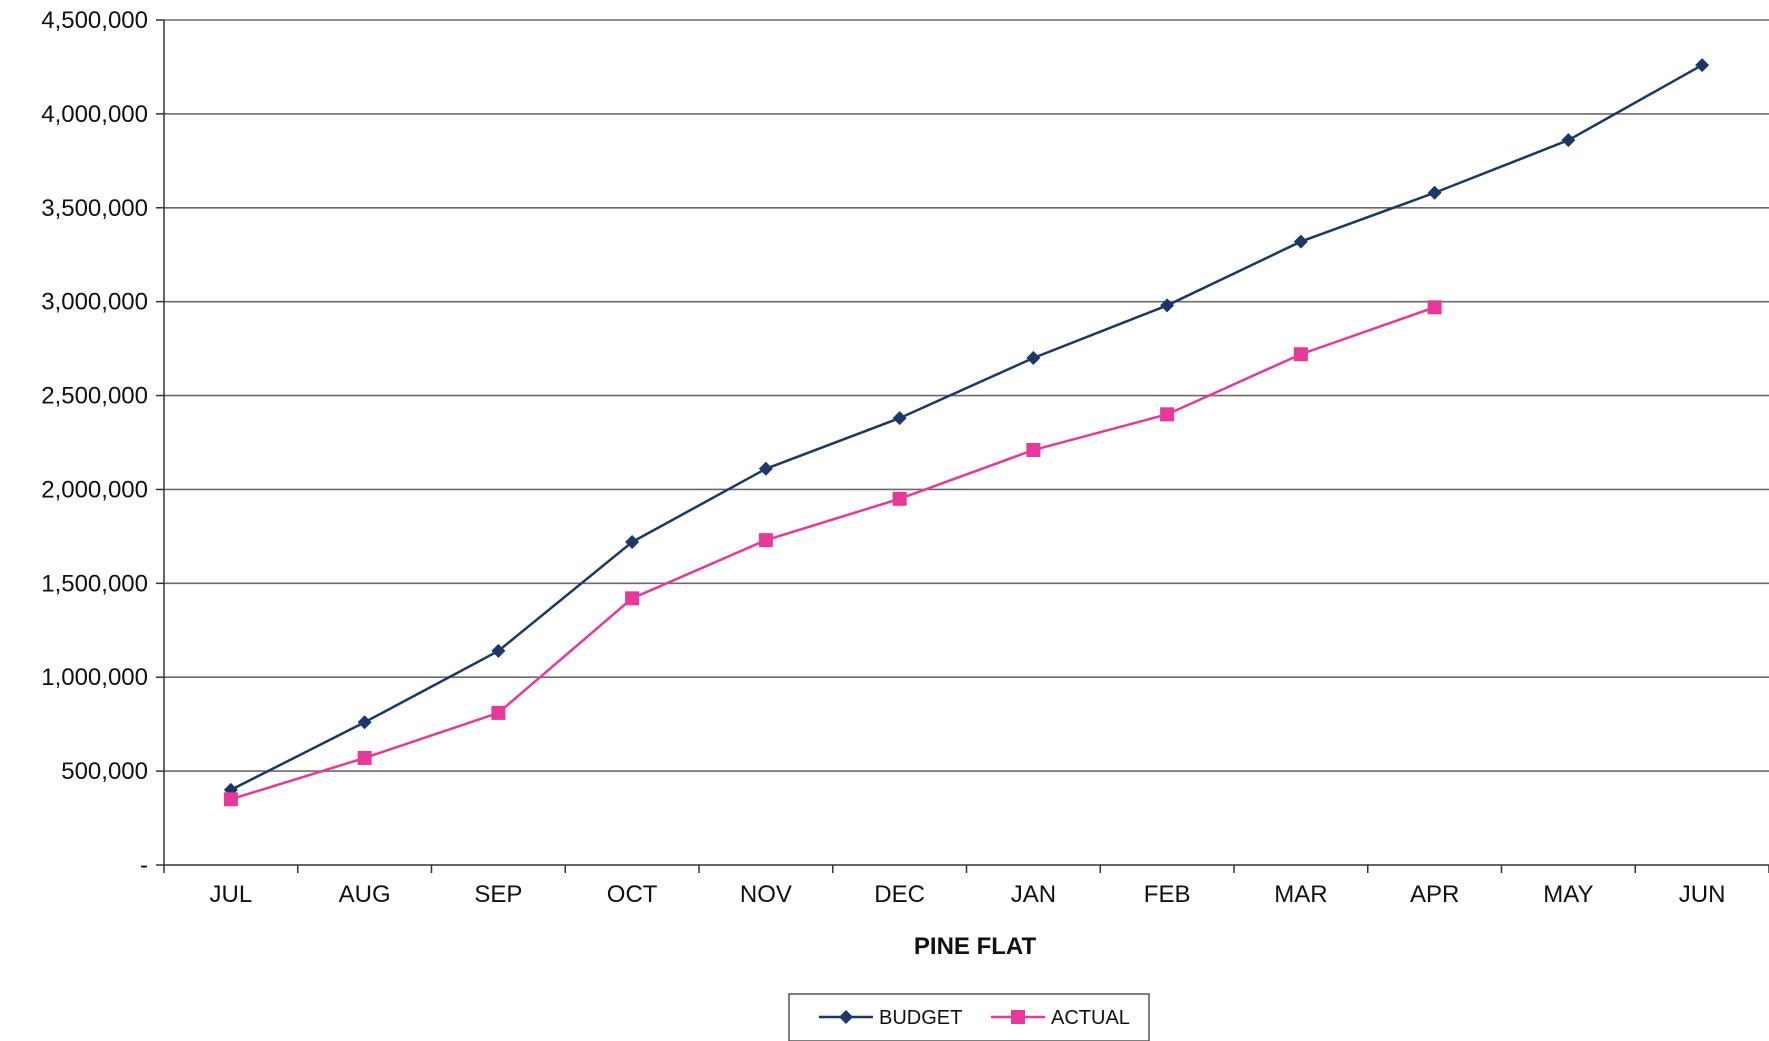 This screenshot has width=1769, height=1041. Describe the element at coordinates (498, 894) in the screenshot. I see `x-tick-label: SEP` at that location.